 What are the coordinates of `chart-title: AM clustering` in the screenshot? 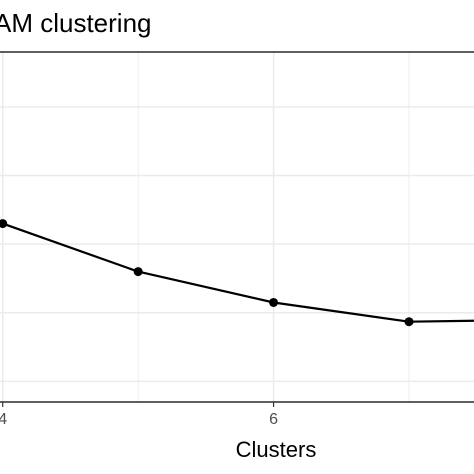 It's located at (76, 23).